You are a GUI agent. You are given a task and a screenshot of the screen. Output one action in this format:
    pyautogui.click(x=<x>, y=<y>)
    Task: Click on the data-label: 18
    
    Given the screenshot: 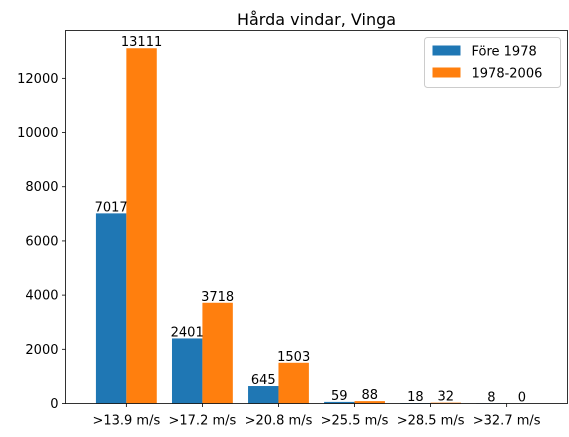 What is the action you would take?
    pyautogui.click(x=415, y=397)
    